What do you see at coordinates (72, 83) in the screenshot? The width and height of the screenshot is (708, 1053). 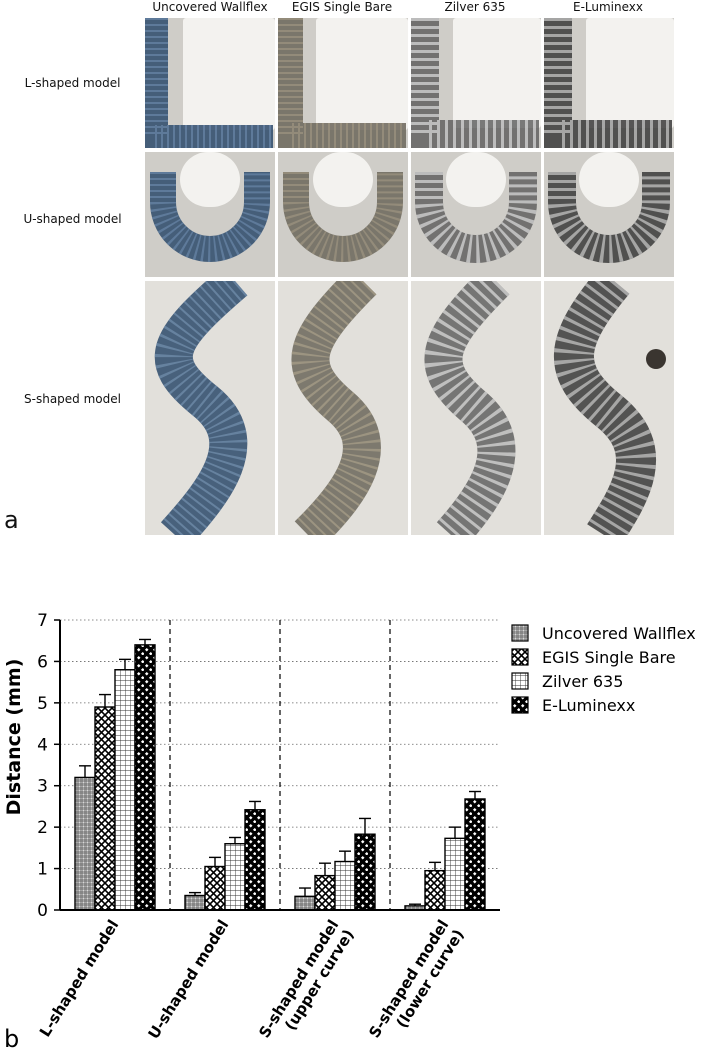 I see `row-label-l-shaped: L-shaped model` at bounding box center [72, 83].